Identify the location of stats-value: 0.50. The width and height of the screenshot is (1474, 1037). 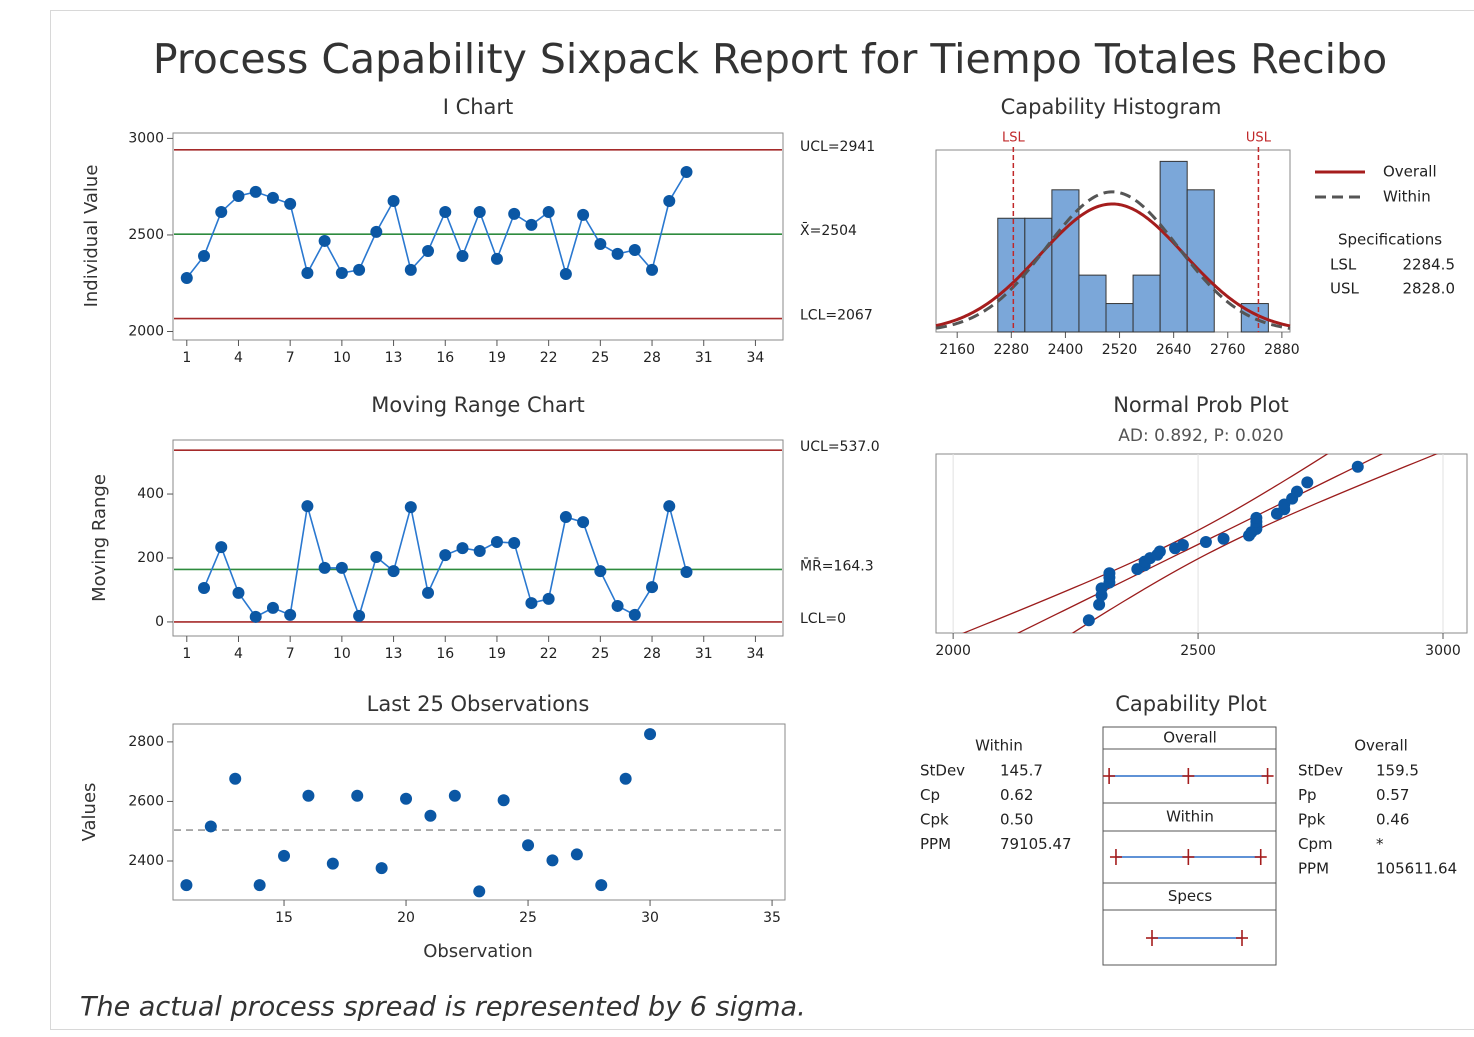
(1016, 820).